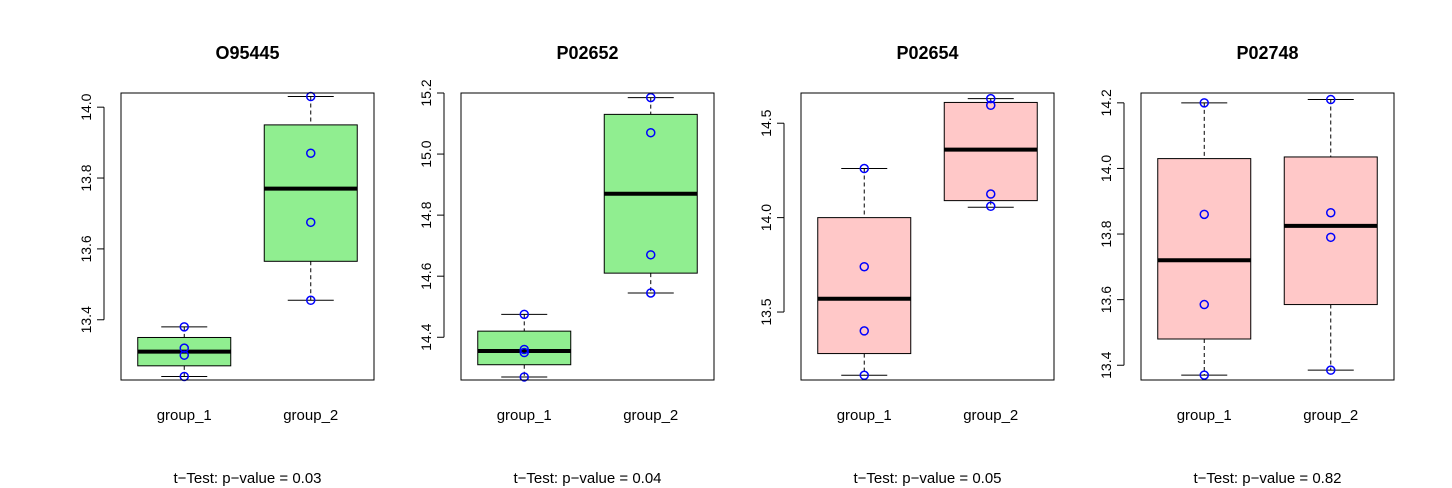  Describe the element at coordinates (587, 478) in the screenshot. I see `panel-footer: t−Test: p−value = 0.04` at that location.